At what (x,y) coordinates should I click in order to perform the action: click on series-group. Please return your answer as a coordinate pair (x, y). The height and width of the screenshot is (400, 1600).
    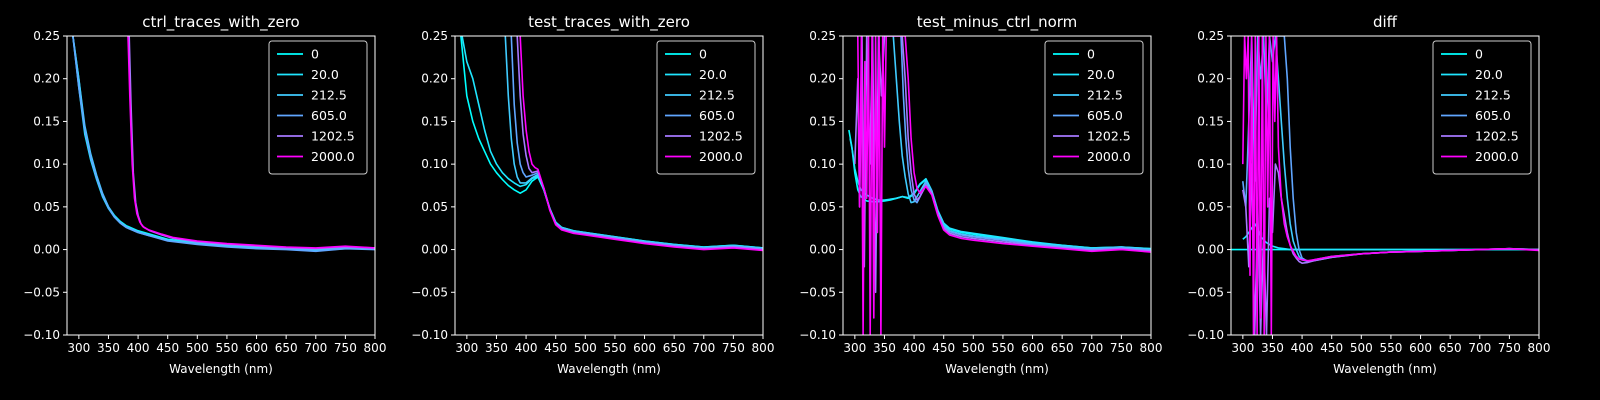
    Looking at the image, I should click on (1385, 185).